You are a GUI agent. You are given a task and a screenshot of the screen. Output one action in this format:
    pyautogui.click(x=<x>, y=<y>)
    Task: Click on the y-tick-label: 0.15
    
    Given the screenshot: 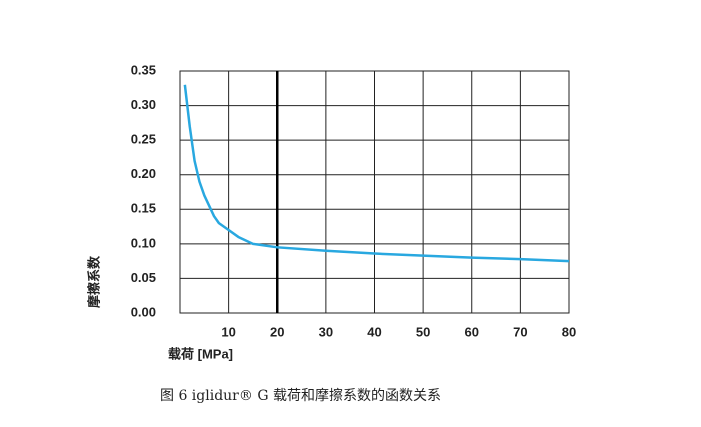 What is the action you would take?
    pyautogui.click(x=143, y=208)
    